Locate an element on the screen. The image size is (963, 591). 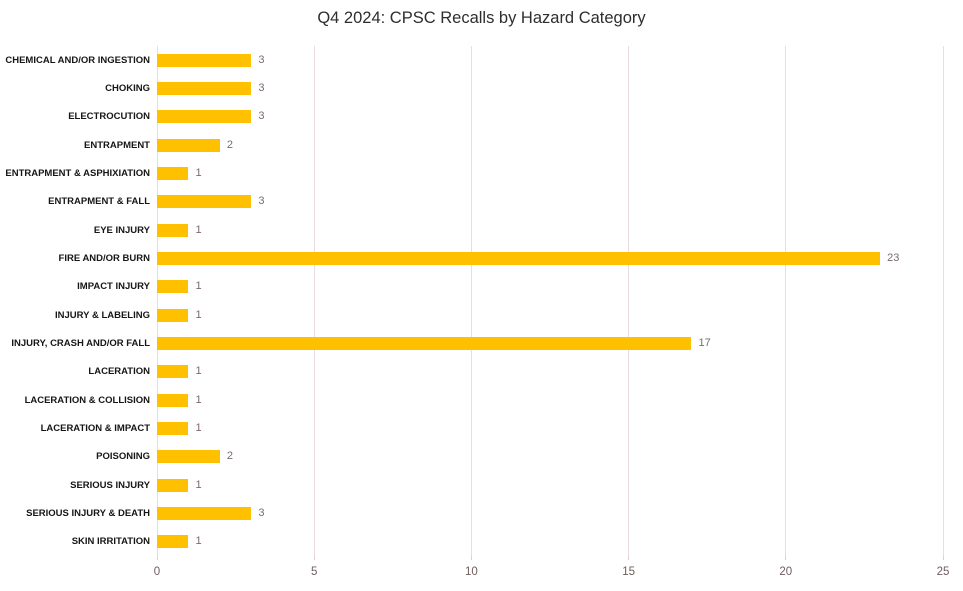
category-label: SERIOUS INJURY & DEATH is located at coordinates (88, 513).